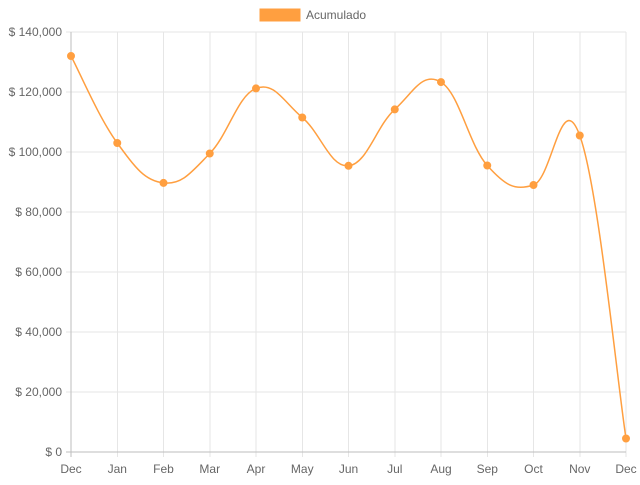  What do you see at coordinates (38, 272) in the screenshot?
I see `y-tick-label: $ 60,000` at bounding box center [38, 272].